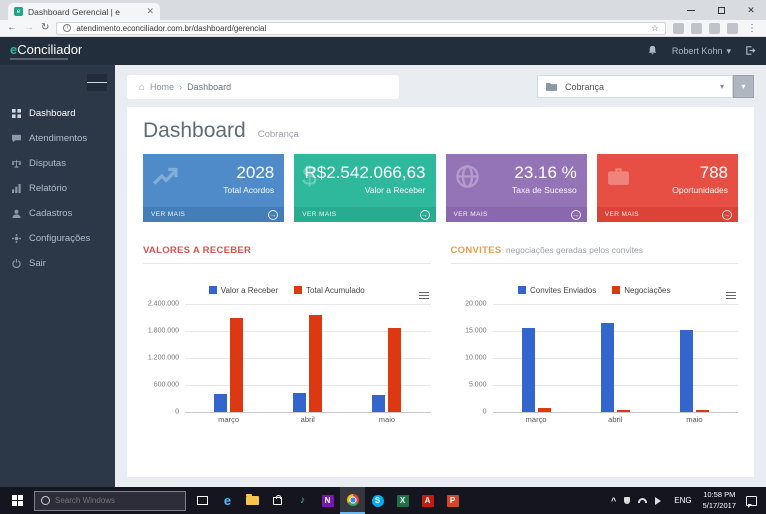 Image resolution: width=766 pixels, height=514 pixels. Describe the element at coordinates (150, 11) in the screenshot. I see `tab-close-icon: ✕` at that location.